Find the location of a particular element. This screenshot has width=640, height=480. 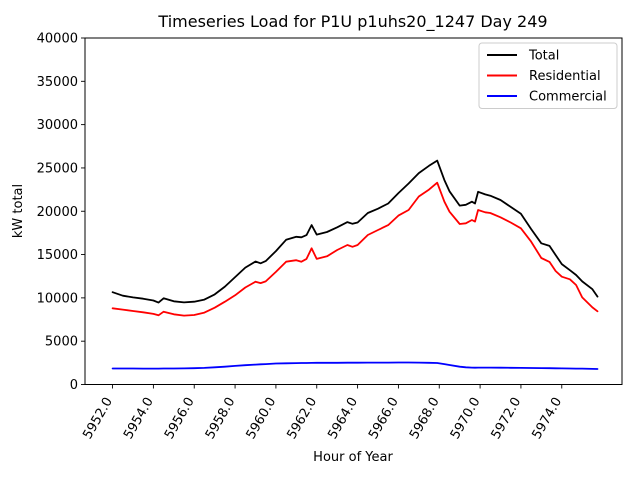

y-tick-label: 20000 is located at coordinates (57, 212).